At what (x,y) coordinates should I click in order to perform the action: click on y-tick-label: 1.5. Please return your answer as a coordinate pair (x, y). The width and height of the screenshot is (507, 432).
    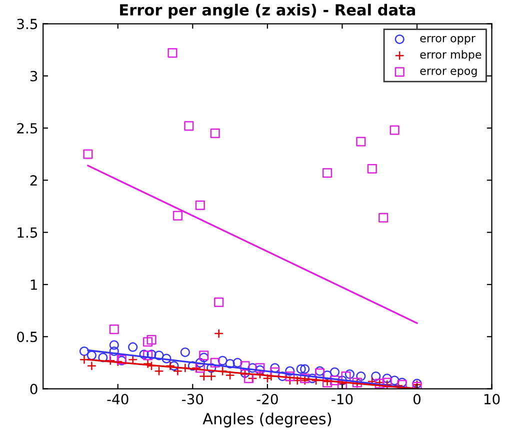
    Looking at the image, I should click on (28, 233).